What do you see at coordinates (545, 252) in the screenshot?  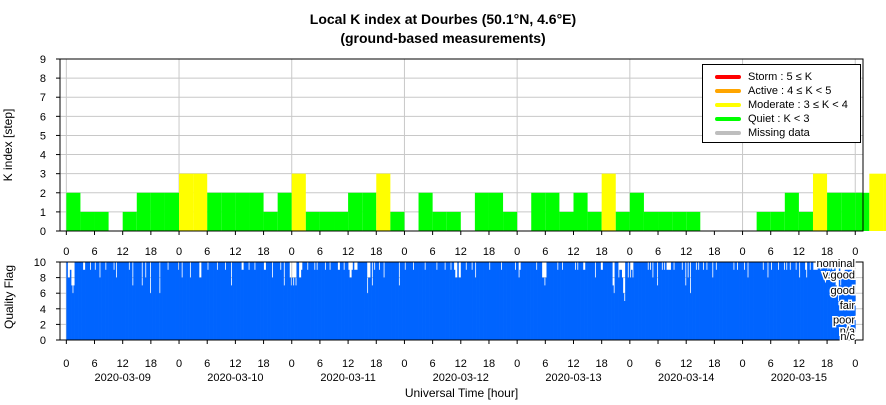 I see `k-xtick-label: 6` at bounding box center [545, 252].